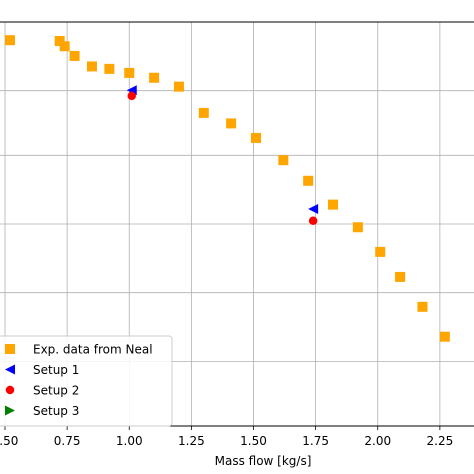  What do you see at coordinates (56, 370) in the screenshot?
I see `legend-label: Setup 1` at bounding box center [56, 370].